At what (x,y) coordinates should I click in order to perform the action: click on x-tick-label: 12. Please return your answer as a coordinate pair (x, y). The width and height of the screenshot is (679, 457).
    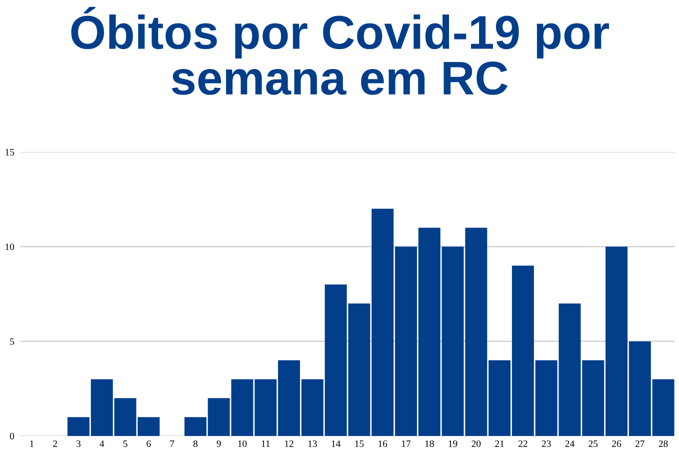
    Looking at the image, I should click on (289, 443).